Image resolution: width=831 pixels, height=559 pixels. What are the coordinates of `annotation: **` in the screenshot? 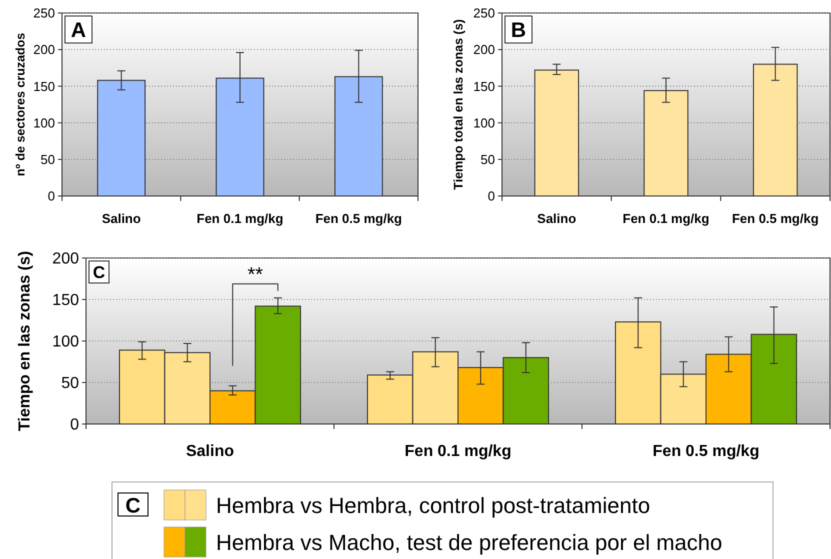 It's located at (255, 275).